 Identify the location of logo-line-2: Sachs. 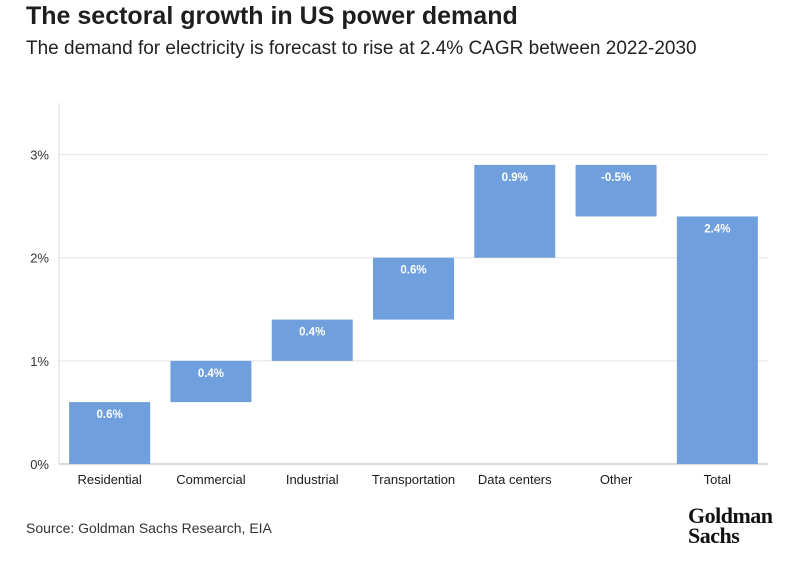
(714, 535).